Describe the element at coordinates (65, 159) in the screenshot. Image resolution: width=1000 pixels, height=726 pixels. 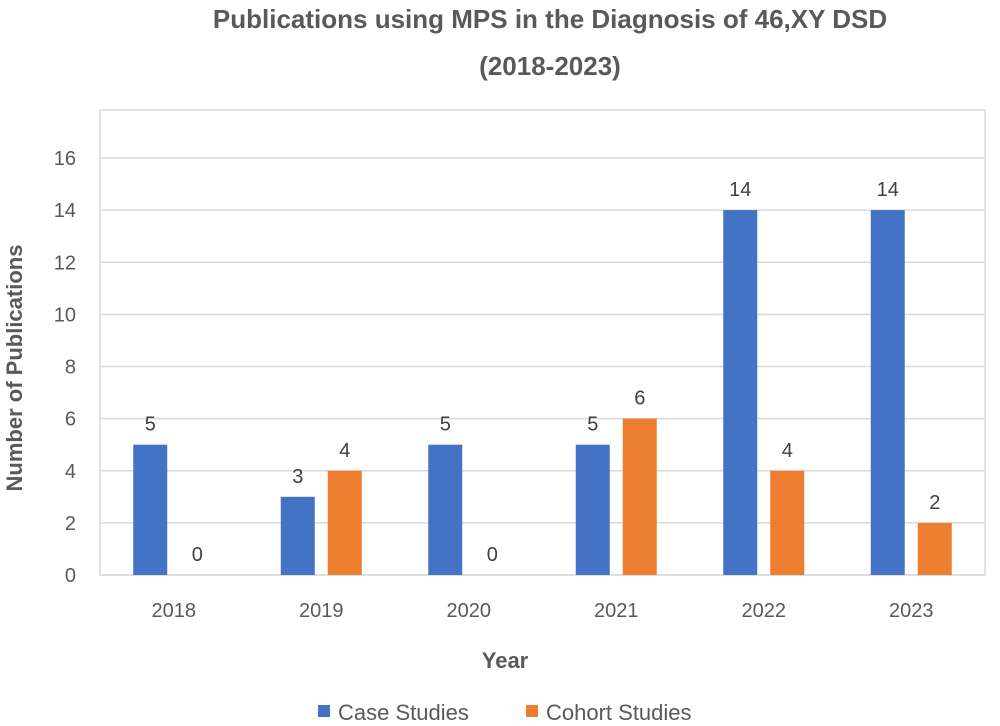
I see `y-tick-label: 16` at that location.